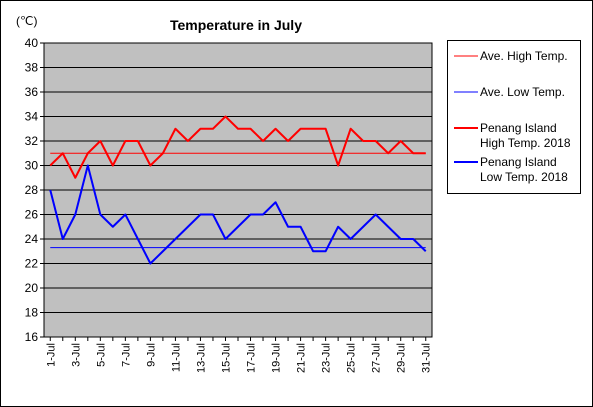 This screenshot has width=593, height=407. Describe the element at coordinates (32, 43) in the screenshot. I see `y-tick-label: 40` at that location.